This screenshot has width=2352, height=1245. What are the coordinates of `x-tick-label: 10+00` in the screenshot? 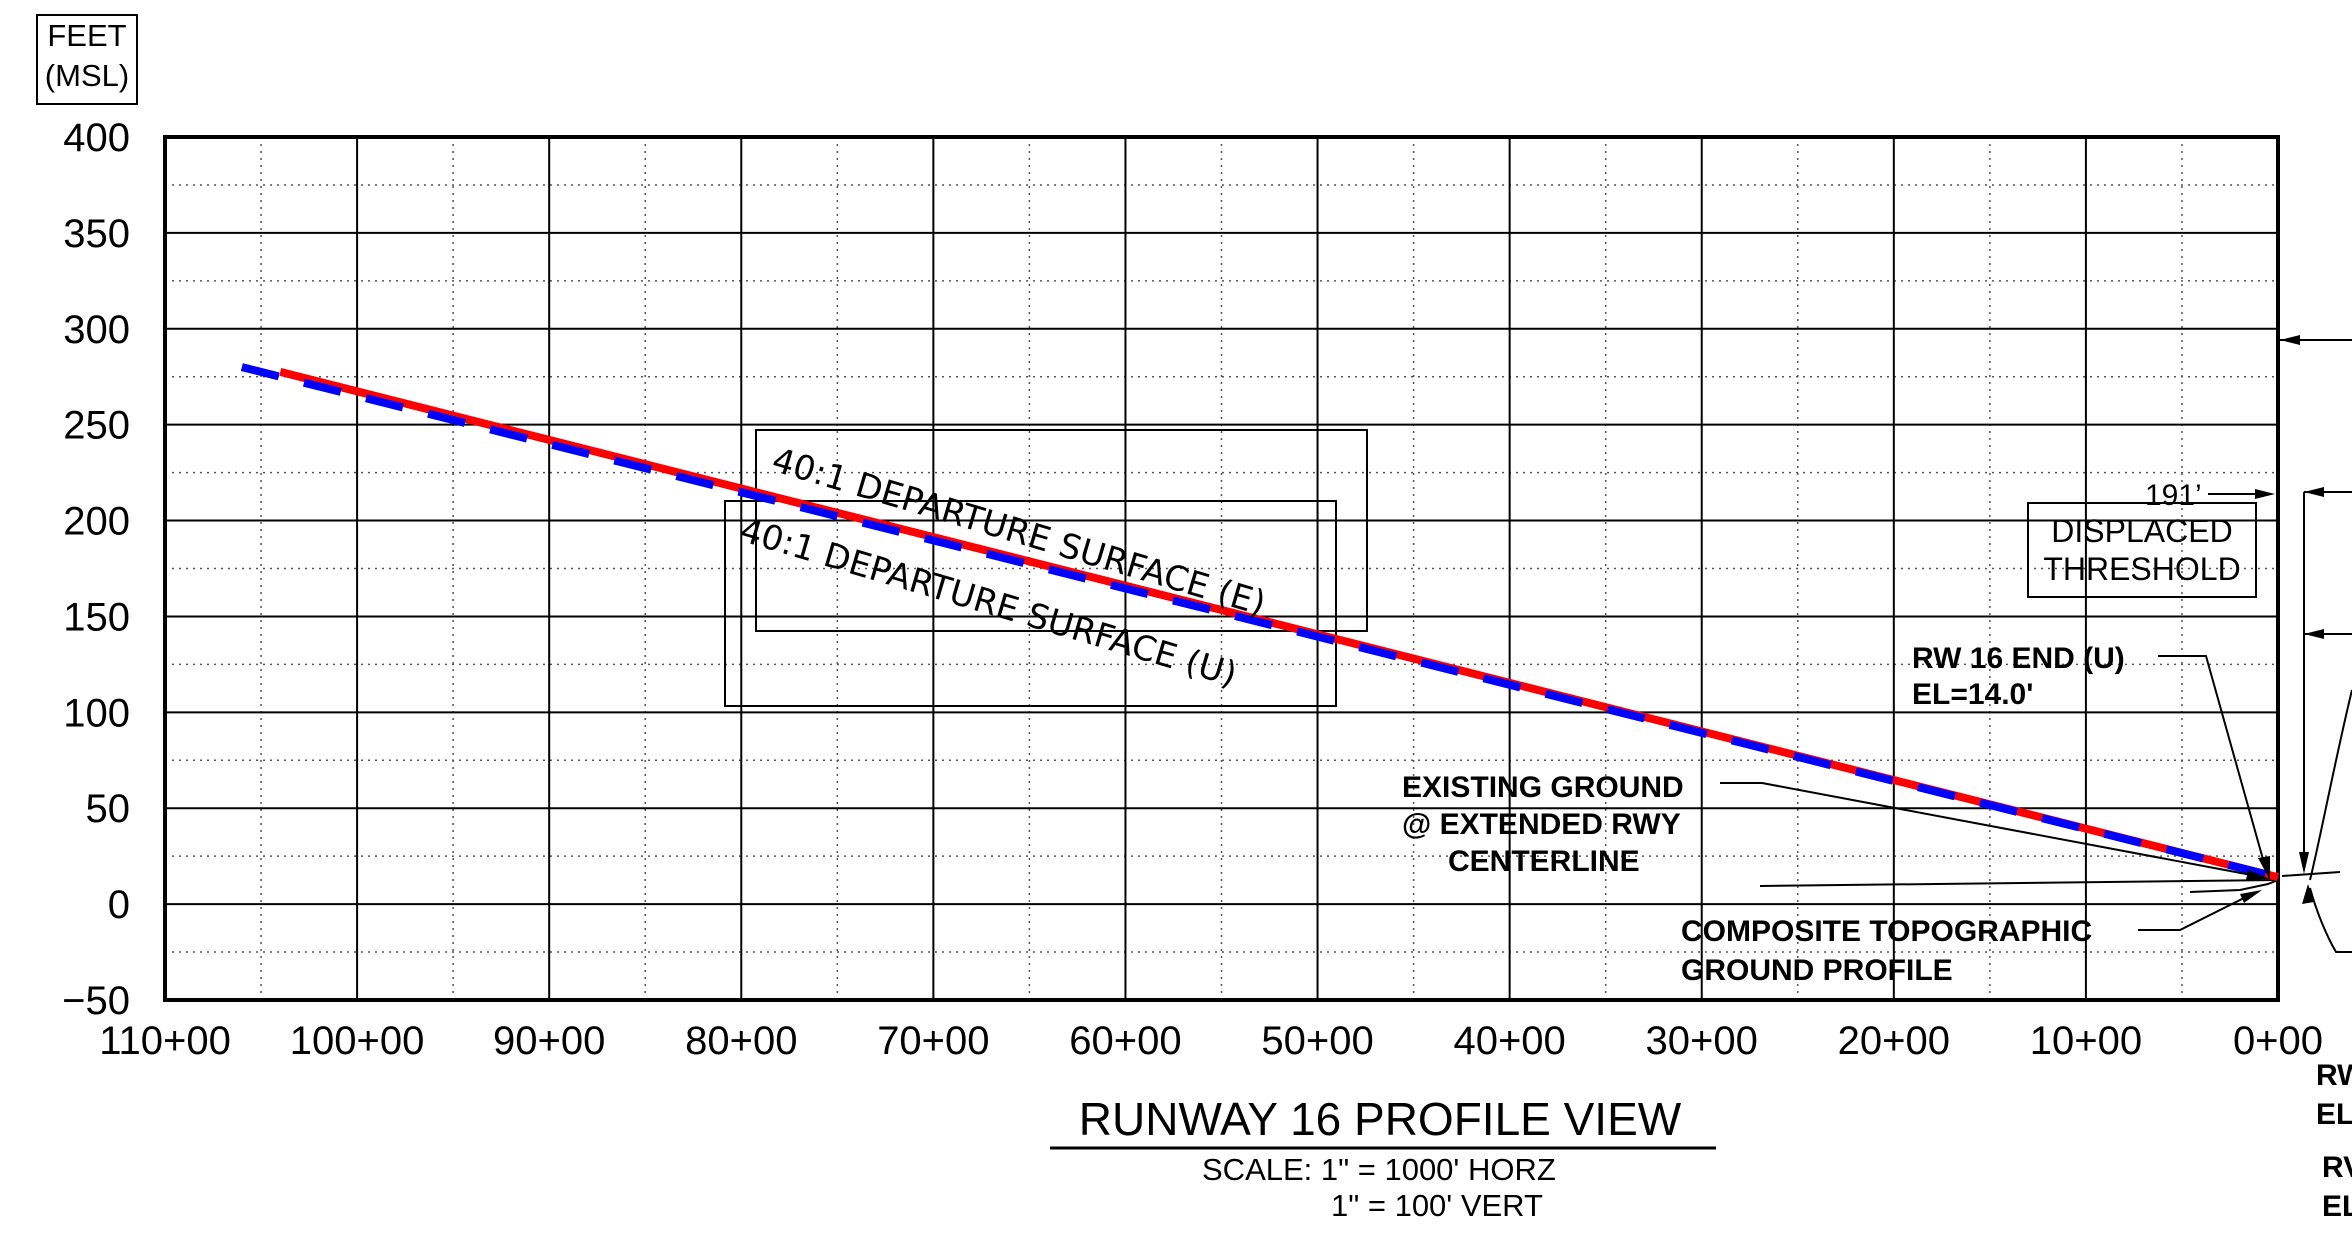 It's located at (2086, 1041).